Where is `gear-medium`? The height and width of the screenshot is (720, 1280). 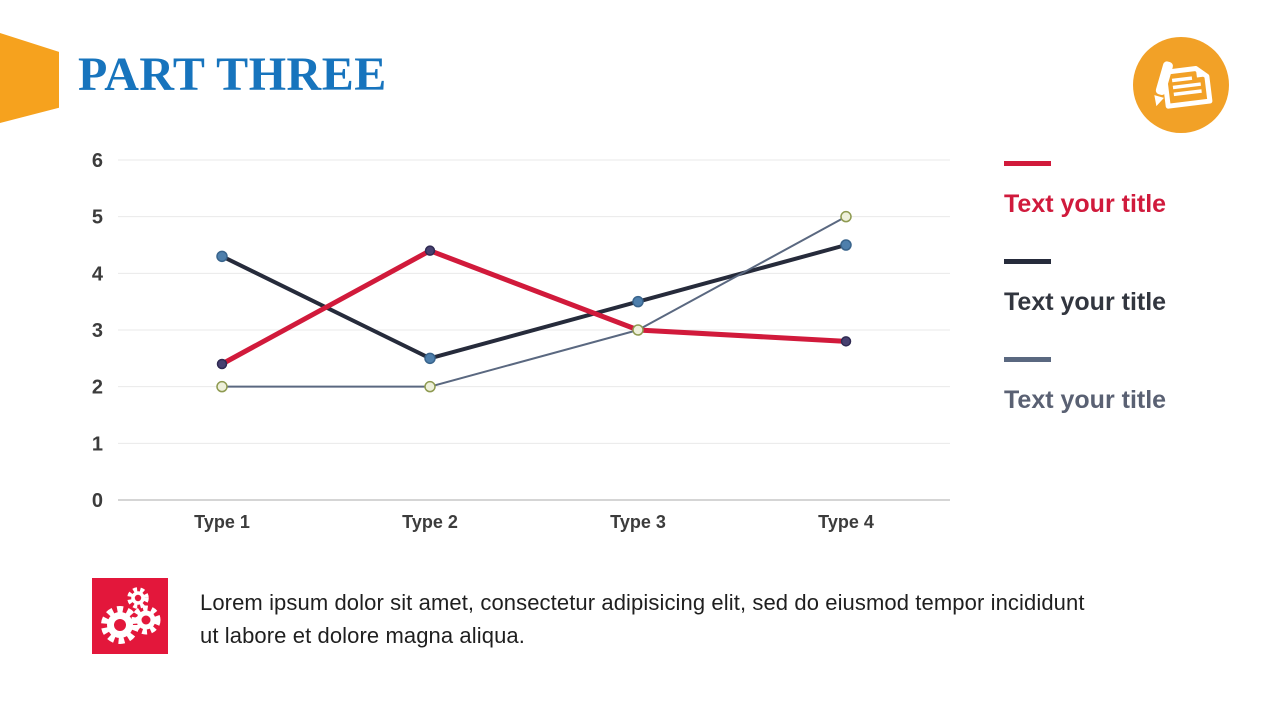
gear-medium is located at coordinates (146, 620).